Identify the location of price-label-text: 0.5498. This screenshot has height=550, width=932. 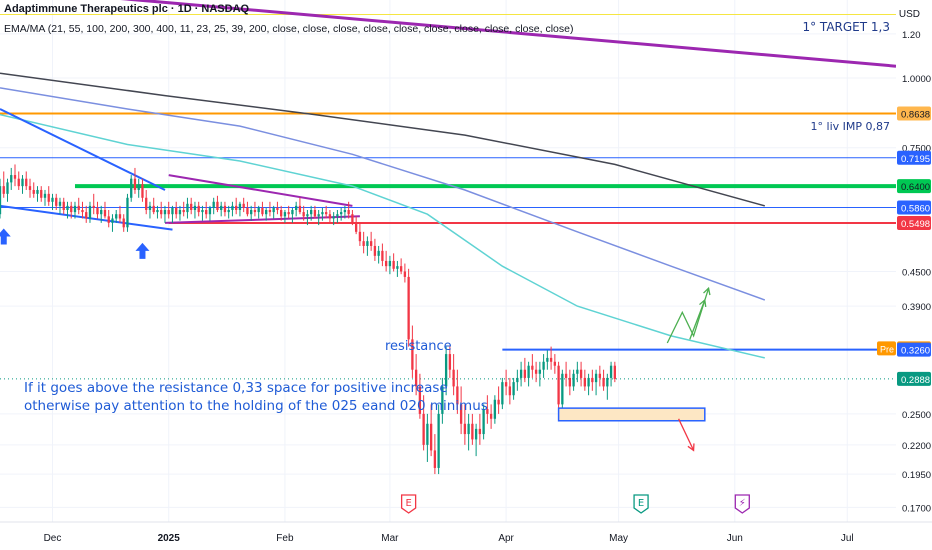
(915, 224).